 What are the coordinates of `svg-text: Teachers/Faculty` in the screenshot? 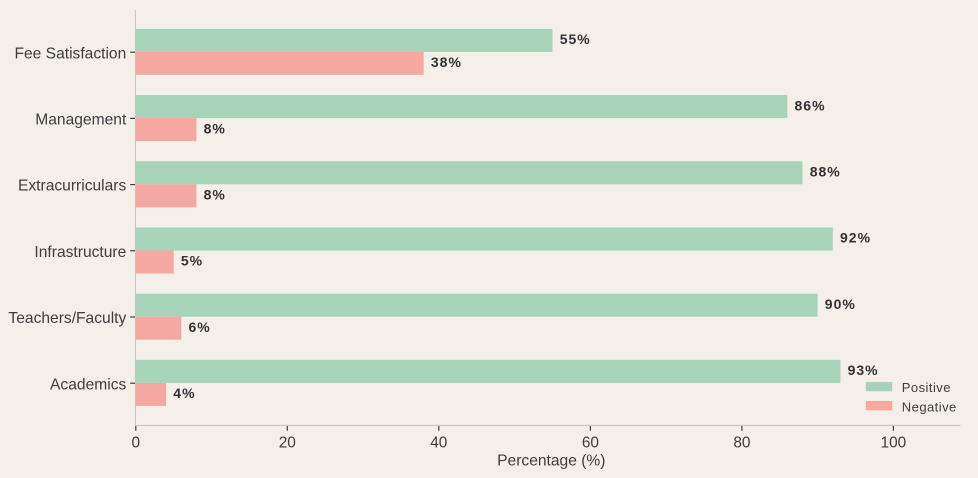 It's located at (67, 318).